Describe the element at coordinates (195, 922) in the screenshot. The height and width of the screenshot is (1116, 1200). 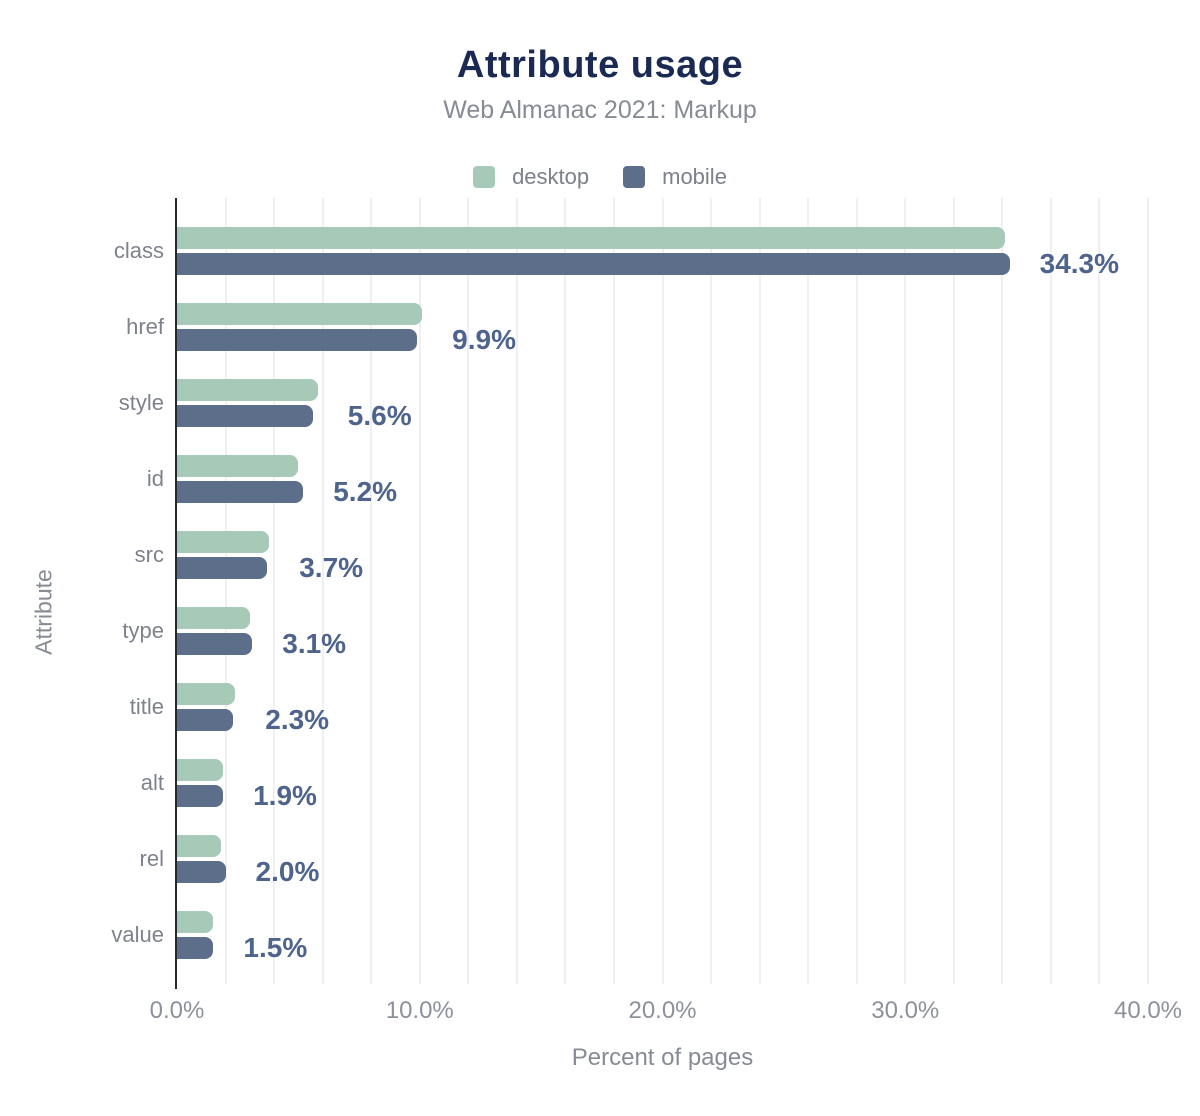
I see `desktop-bar-value` at that location.